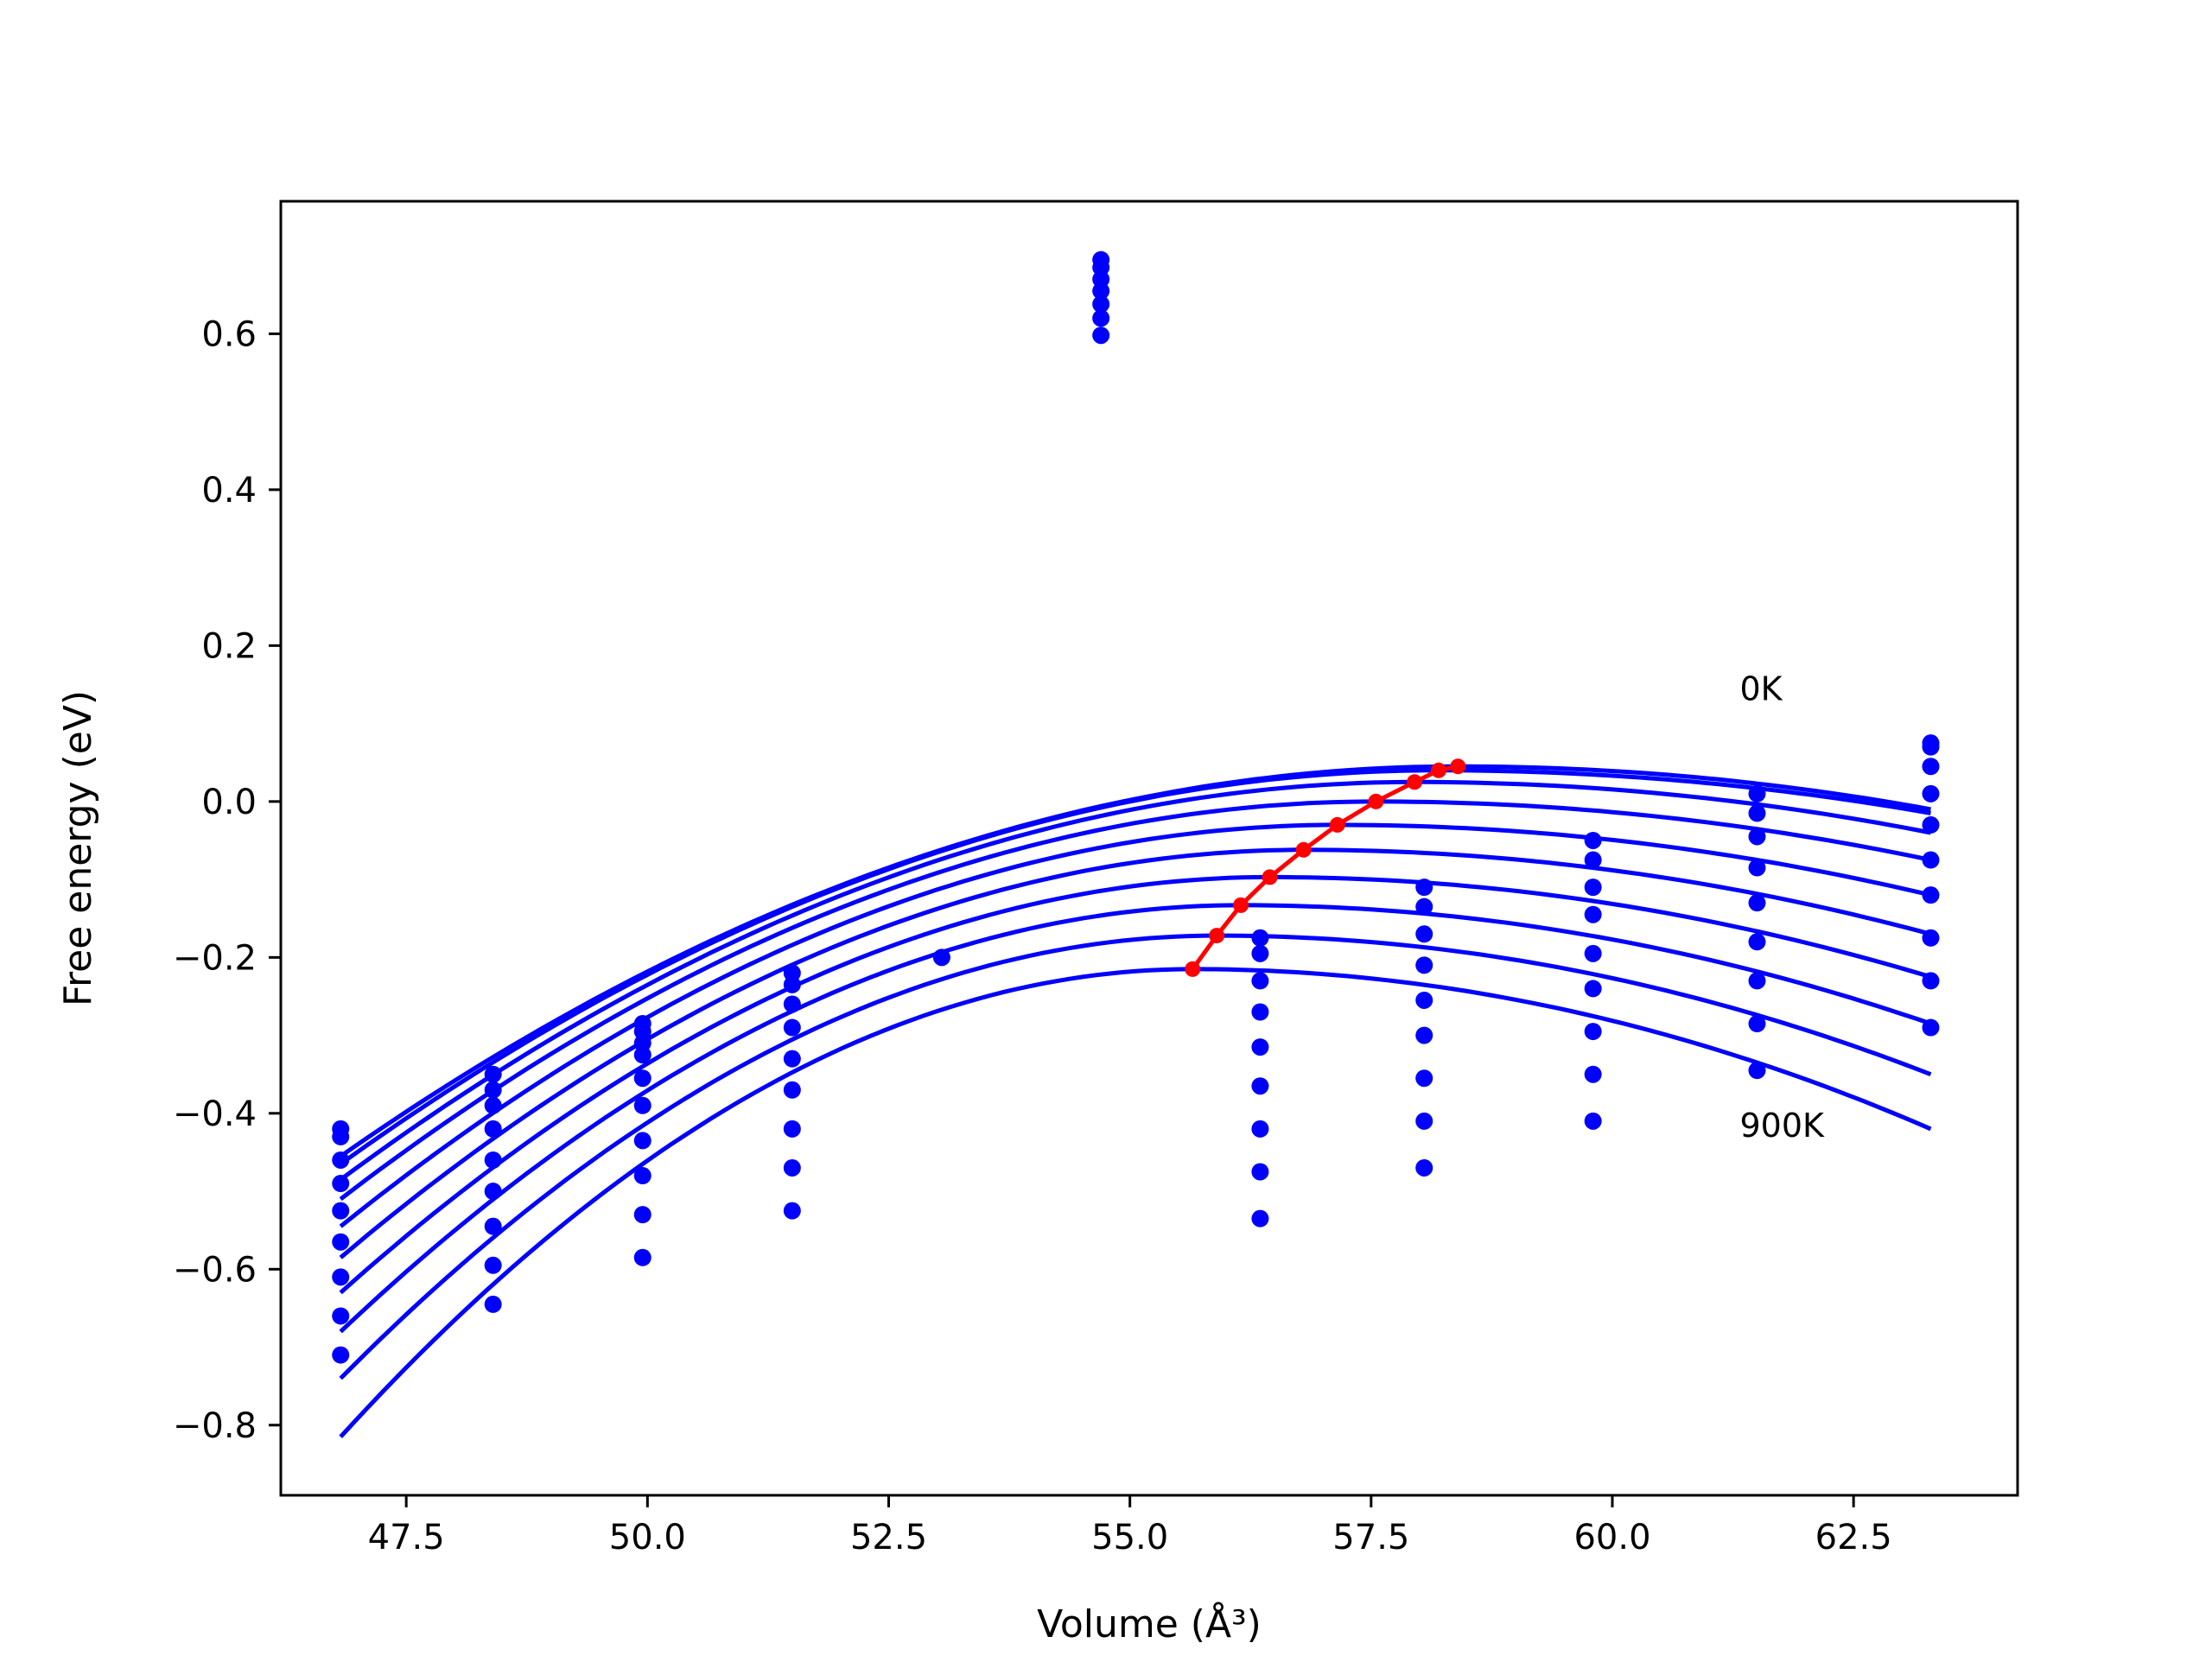 The width and height of the screenshot is (2212, 1662). What do you see at coordinates (406, 1537) in the screenshot?
I see `x-tick-label: 47.5` at bounding box center [406, 1537].